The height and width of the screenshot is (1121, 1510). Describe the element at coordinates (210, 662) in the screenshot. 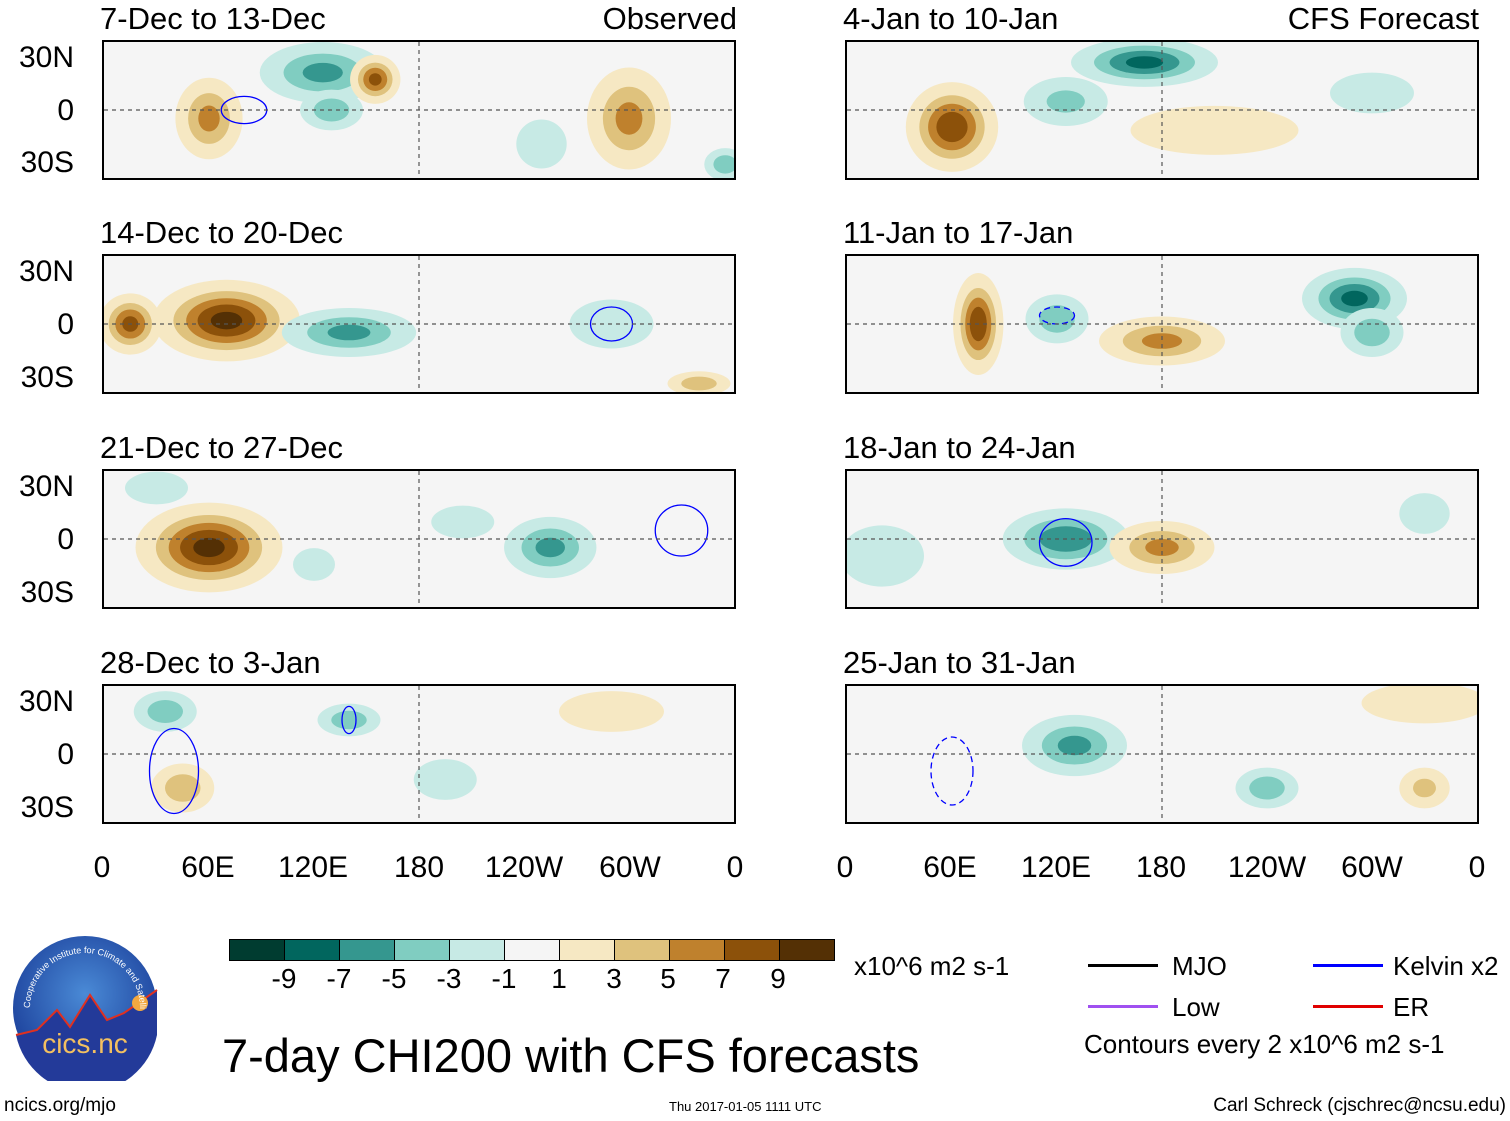

I see `panel-title: 28-Dec to 3-Jan` at that location.